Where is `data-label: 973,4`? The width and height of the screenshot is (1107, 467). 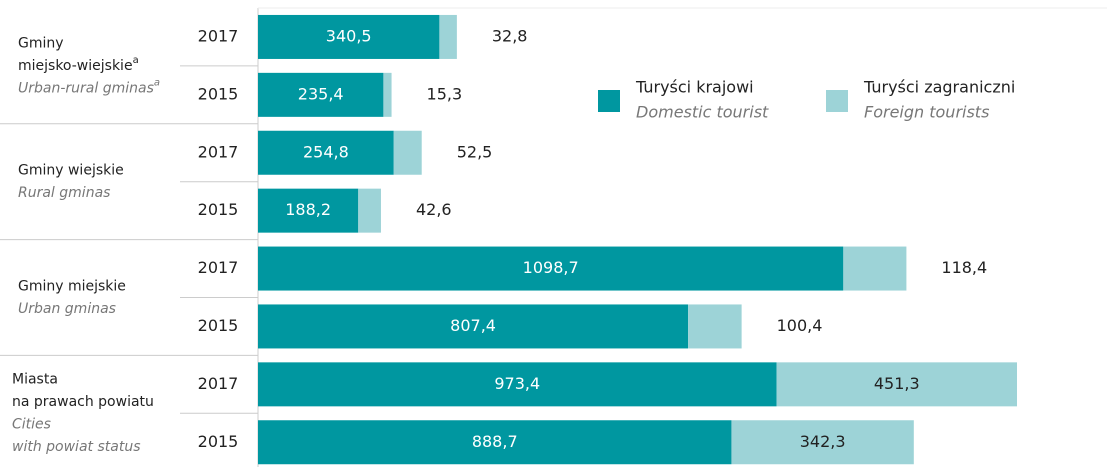
data-label: 973,4 is located at coordinates (517, 383).